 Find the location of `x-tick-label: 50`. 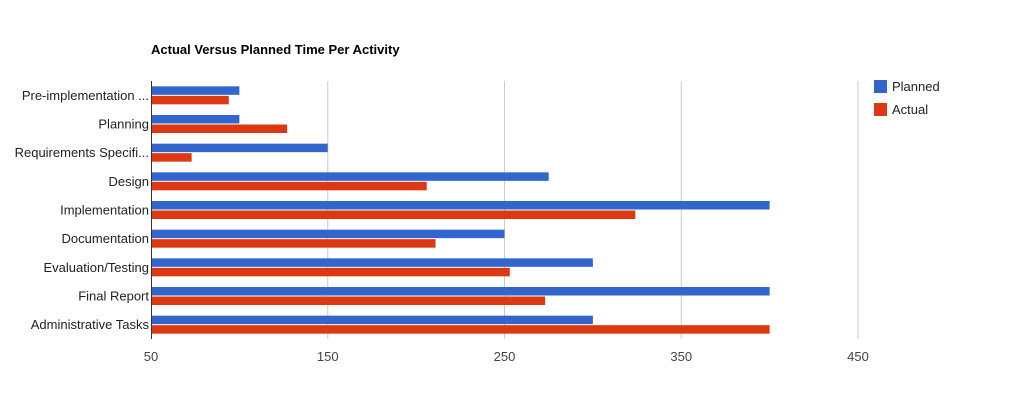

x-tick-label: 50 is located at coordinates (151, 356).